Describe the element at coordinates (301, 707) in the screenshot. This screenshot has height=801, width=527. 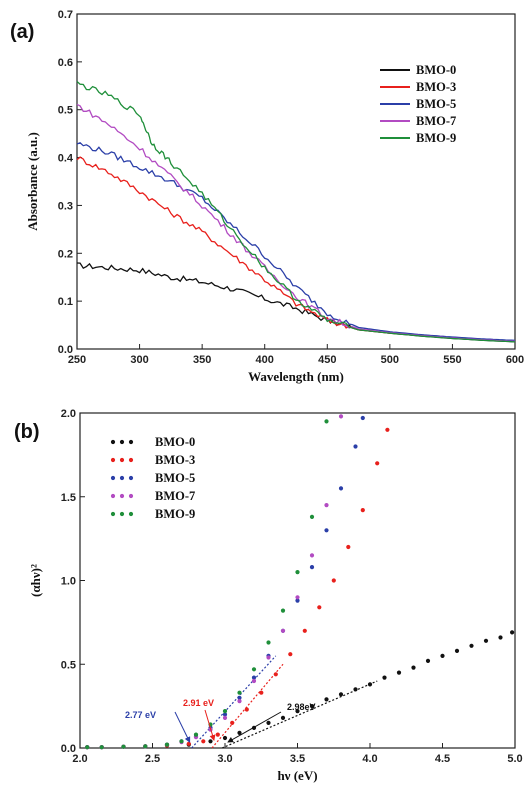
I see `annotation-label: 2.98eV` at that location.